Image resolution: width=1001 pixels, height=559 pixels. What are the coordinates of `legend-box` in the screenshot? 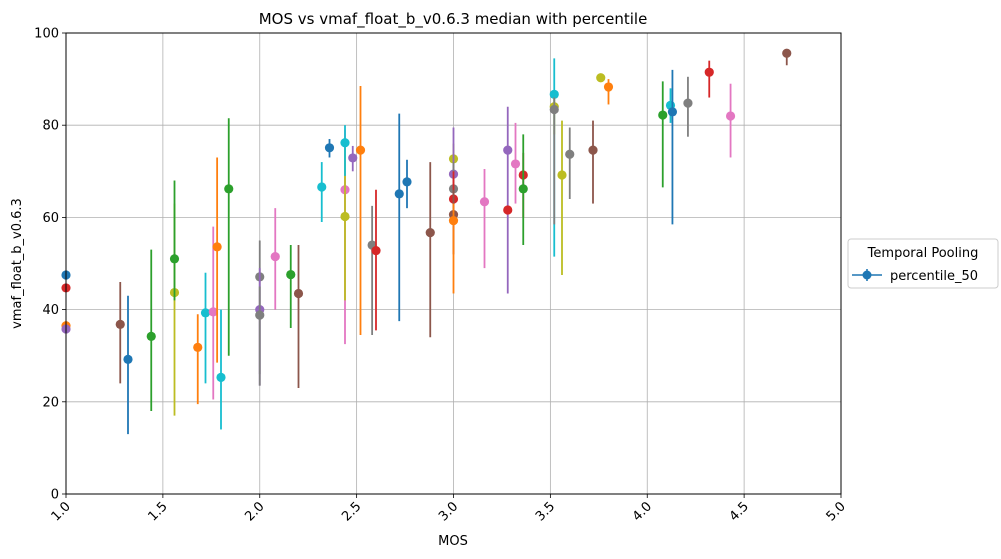 It's located at (923, 263).